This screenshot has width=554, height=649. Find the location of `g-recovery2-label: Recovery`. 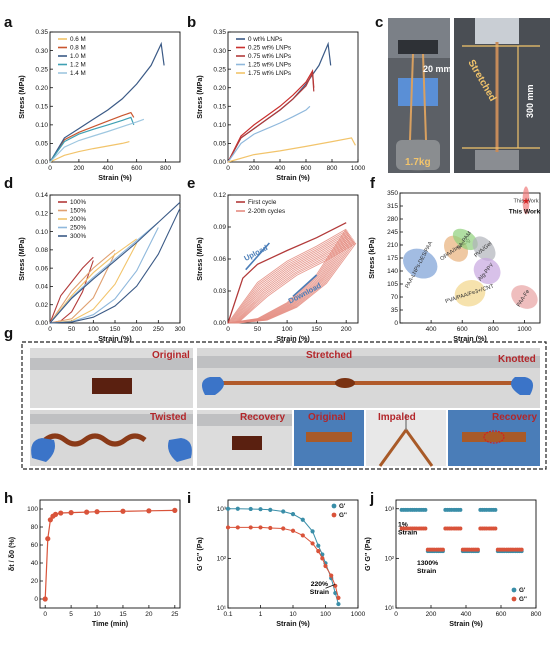

g-recovery2-label: Recovery is located at coordinates (514, 417).